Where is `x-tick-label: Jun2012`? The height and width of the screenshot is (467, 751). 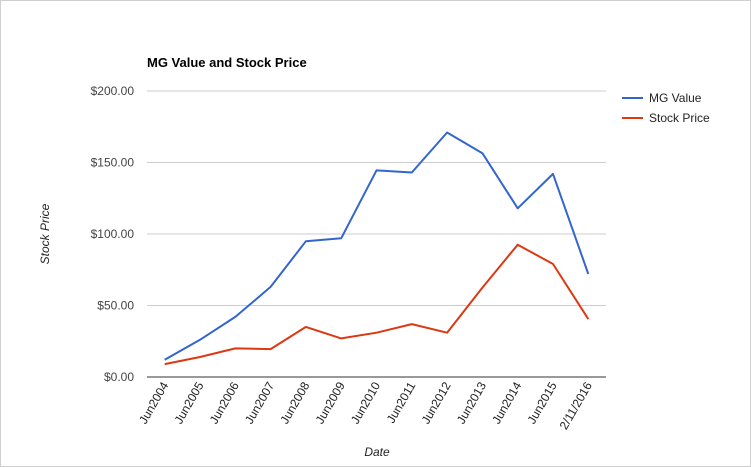 x-tick-label: Jun2012 is located at coordinates (436, 402).